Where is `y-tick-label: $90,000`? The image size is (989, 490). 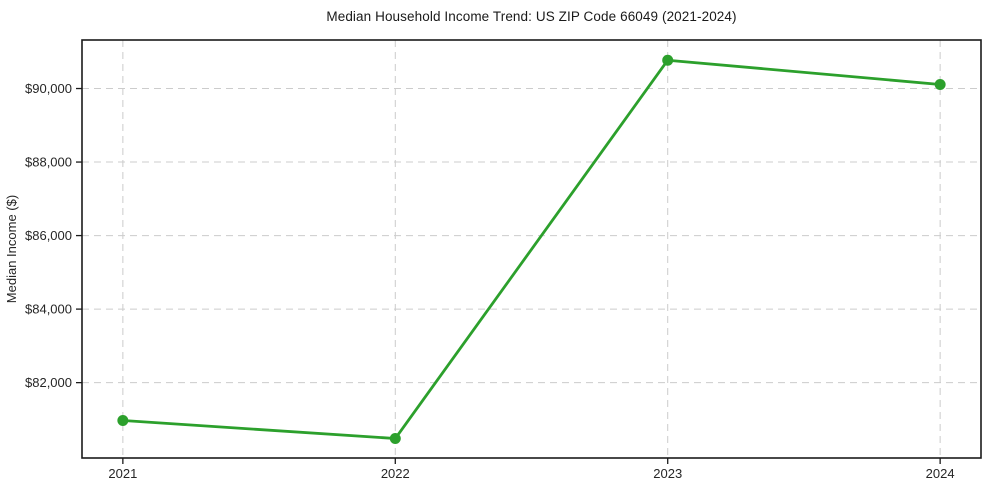
y-tick-label: $90,000 is located at coordinates (48, 88).